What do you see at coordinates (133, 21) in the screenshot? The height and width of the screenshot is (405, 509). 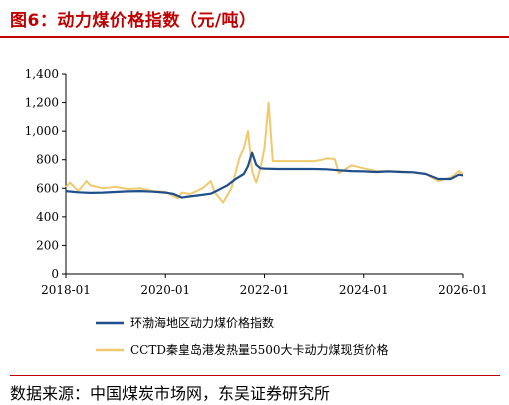 I see `figure-title: 图6：动力煤价格指数（元/吨）` at bounding box center [133, 21].